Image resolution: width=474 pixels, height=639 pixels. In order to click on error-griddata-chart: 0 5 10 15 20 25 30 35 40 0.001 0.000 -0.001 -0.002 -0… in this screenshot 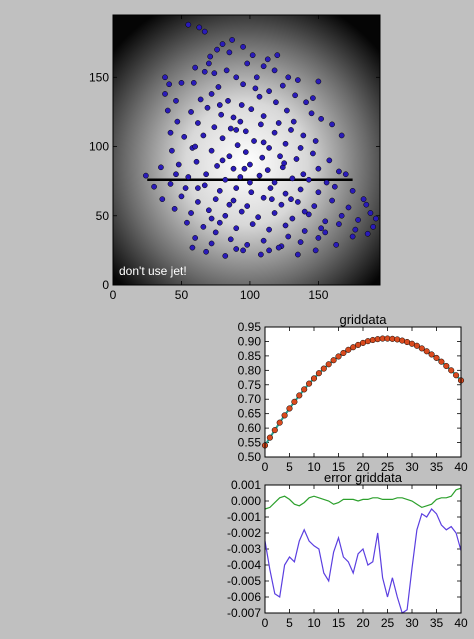, I will do `click(347, 550)`.